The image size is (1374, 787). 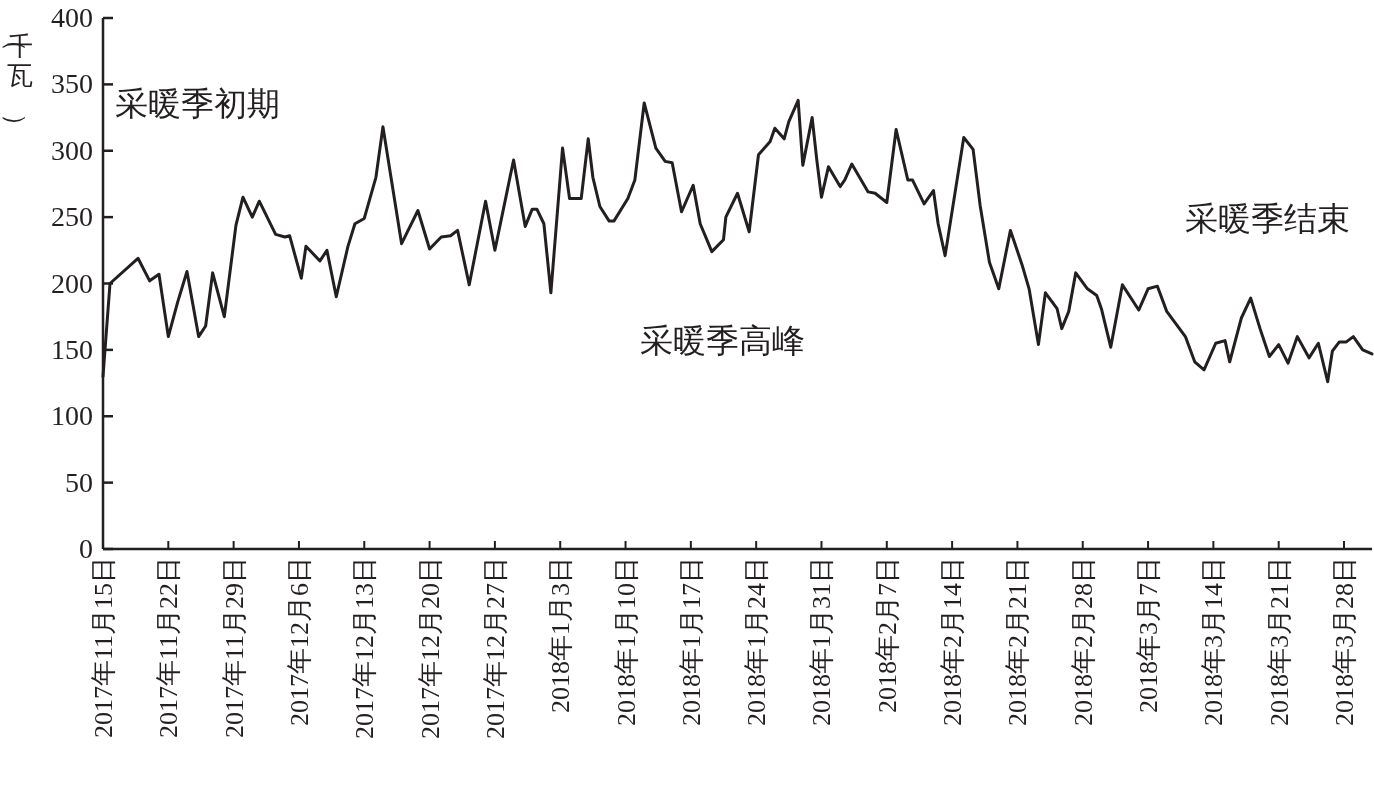 What do you see at coordinates (299, 641) in the screenshot?
I see `x-tick-label: 2017年12月6日` at bounding box center [299, 641].